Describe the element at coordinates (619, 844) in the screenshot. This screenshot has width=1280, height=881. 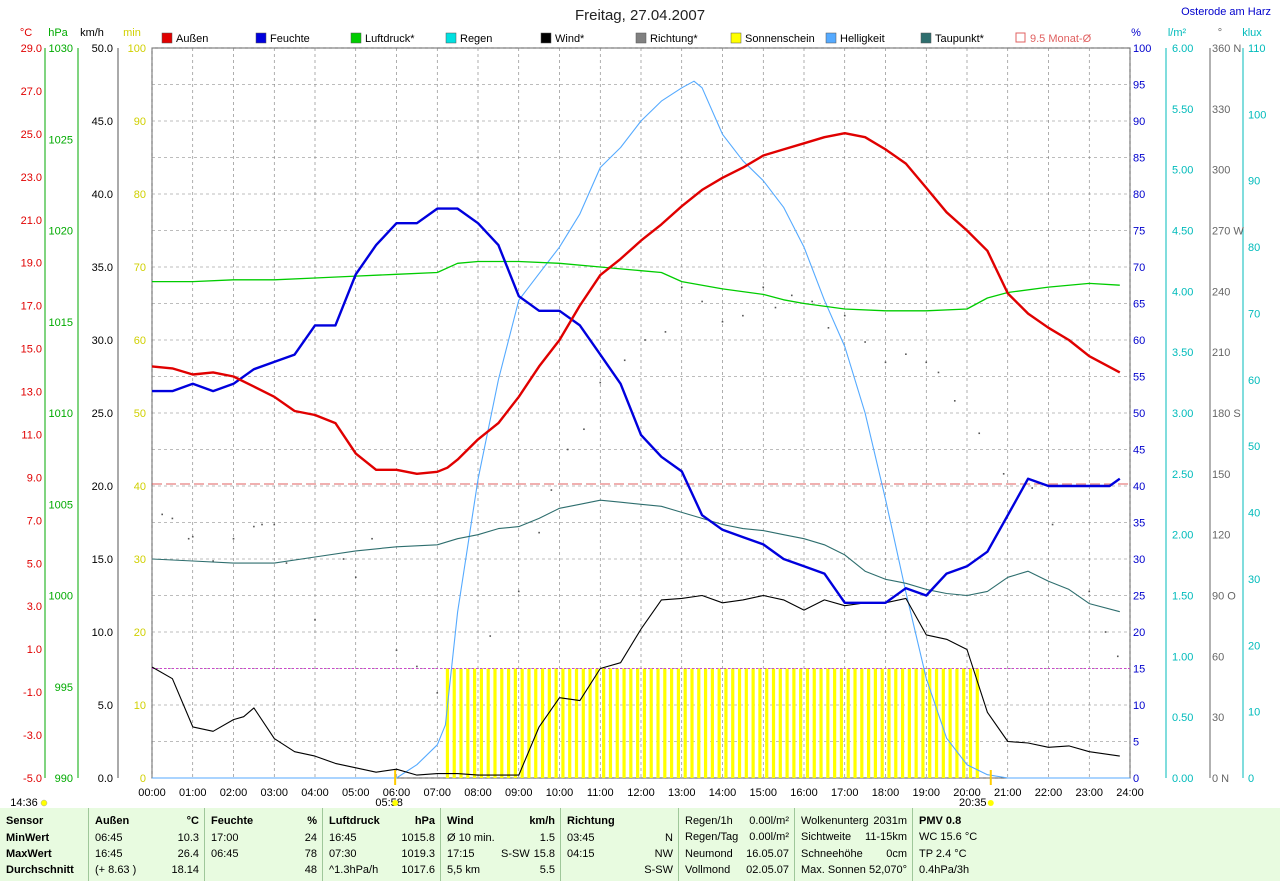
I see `stats-col-richtung: Richtung 03:45 N 04:15 NW S-SW` at that location.